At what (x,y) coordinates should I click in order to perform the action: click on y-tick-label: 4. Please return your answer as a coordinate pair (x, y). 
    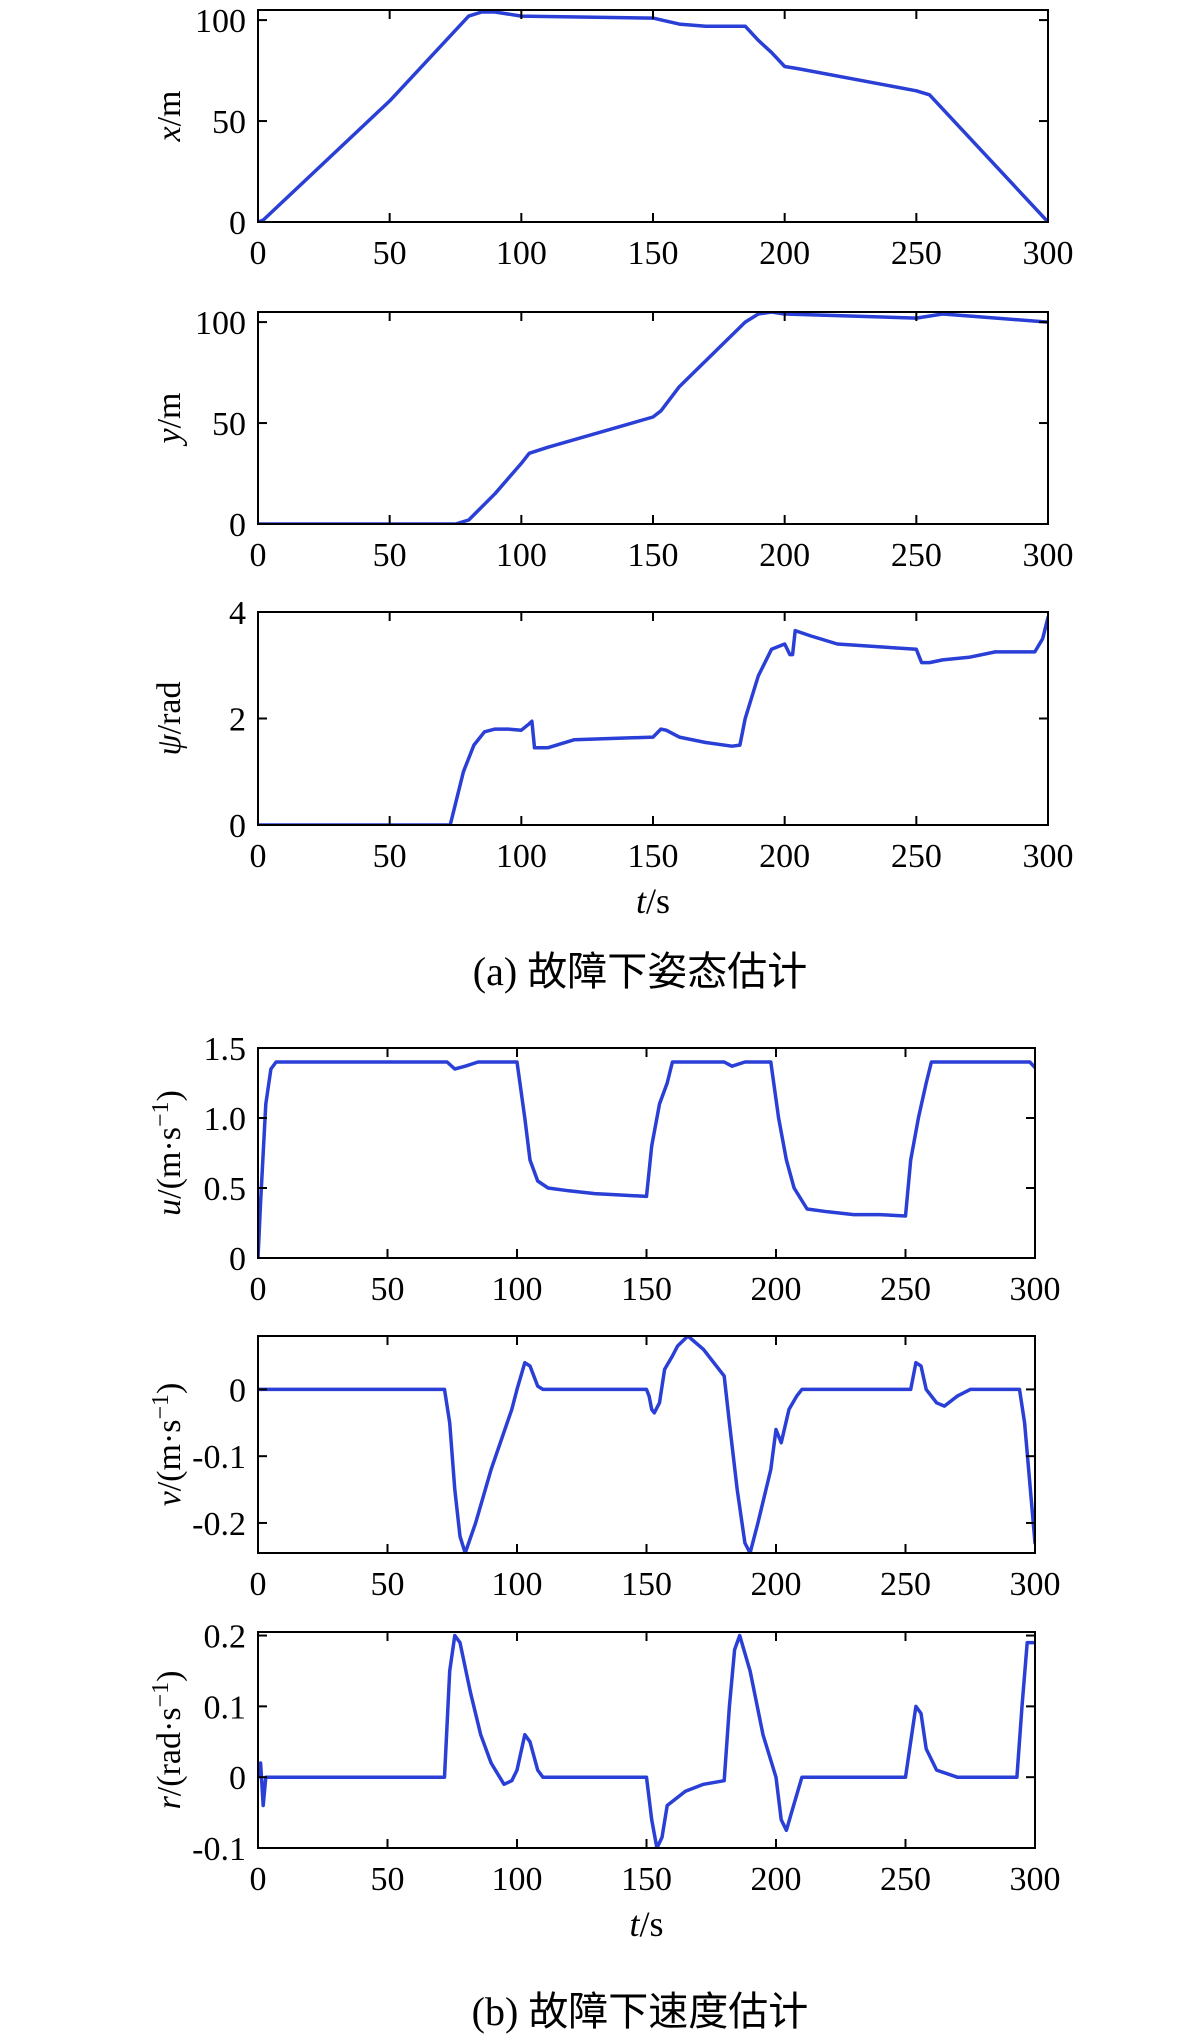
    Looking at the image, I should click on (237, 613).